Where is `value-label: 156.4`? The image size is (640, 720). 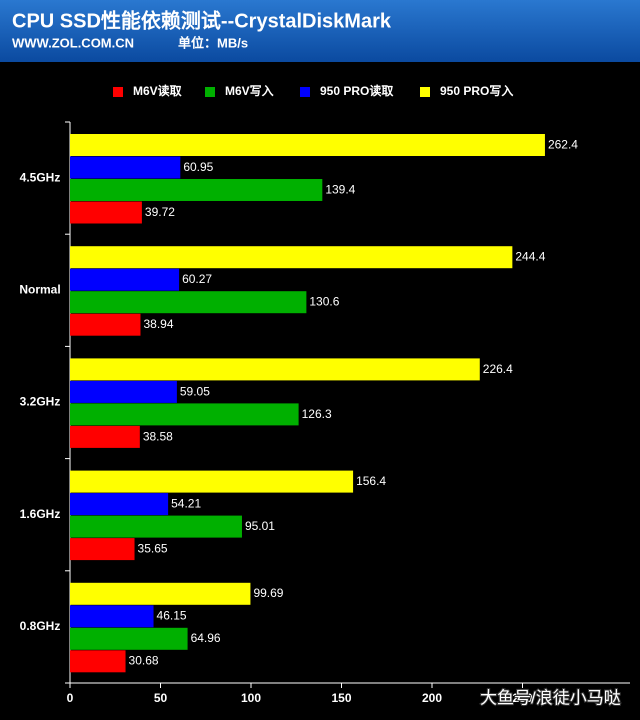 value-label: 156.4 is located at coordinates (371, 481).